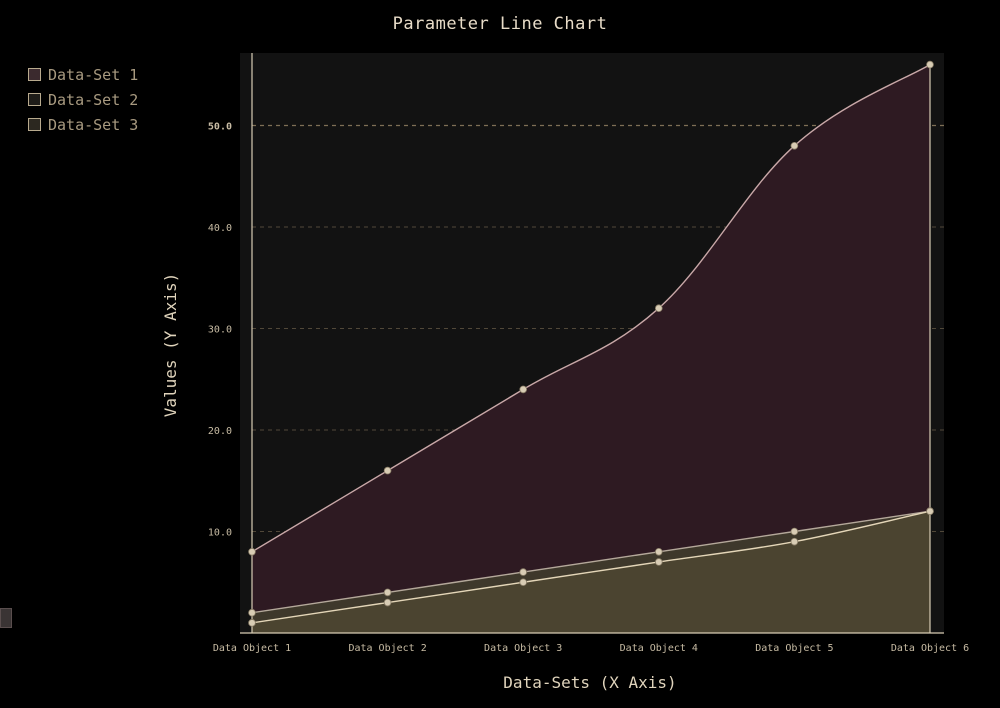 The height and width of the screenshot is (708, 1000). I want to click on legend: Data-Set 1 Data-Set 2 Data-Set 3, so click(83, 99).